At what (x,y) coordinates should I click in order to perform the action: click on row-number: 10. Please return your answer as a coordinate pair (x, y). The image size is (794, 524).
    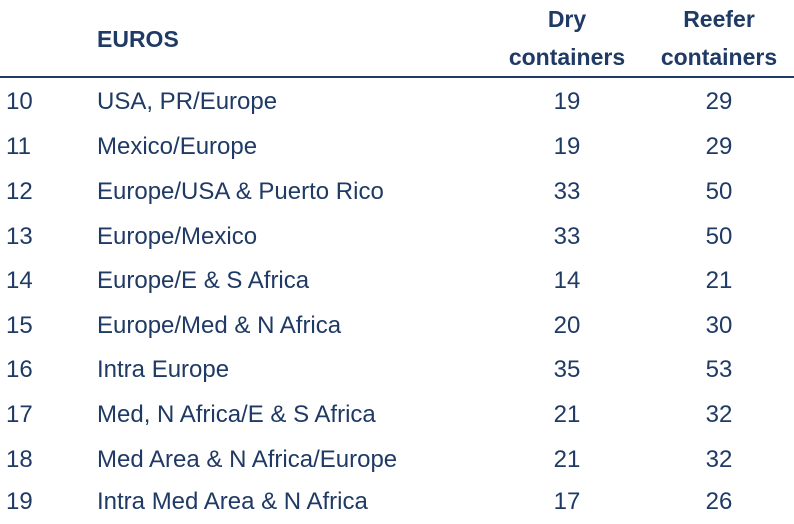
    Looking at the image, I should click on (19, 101).